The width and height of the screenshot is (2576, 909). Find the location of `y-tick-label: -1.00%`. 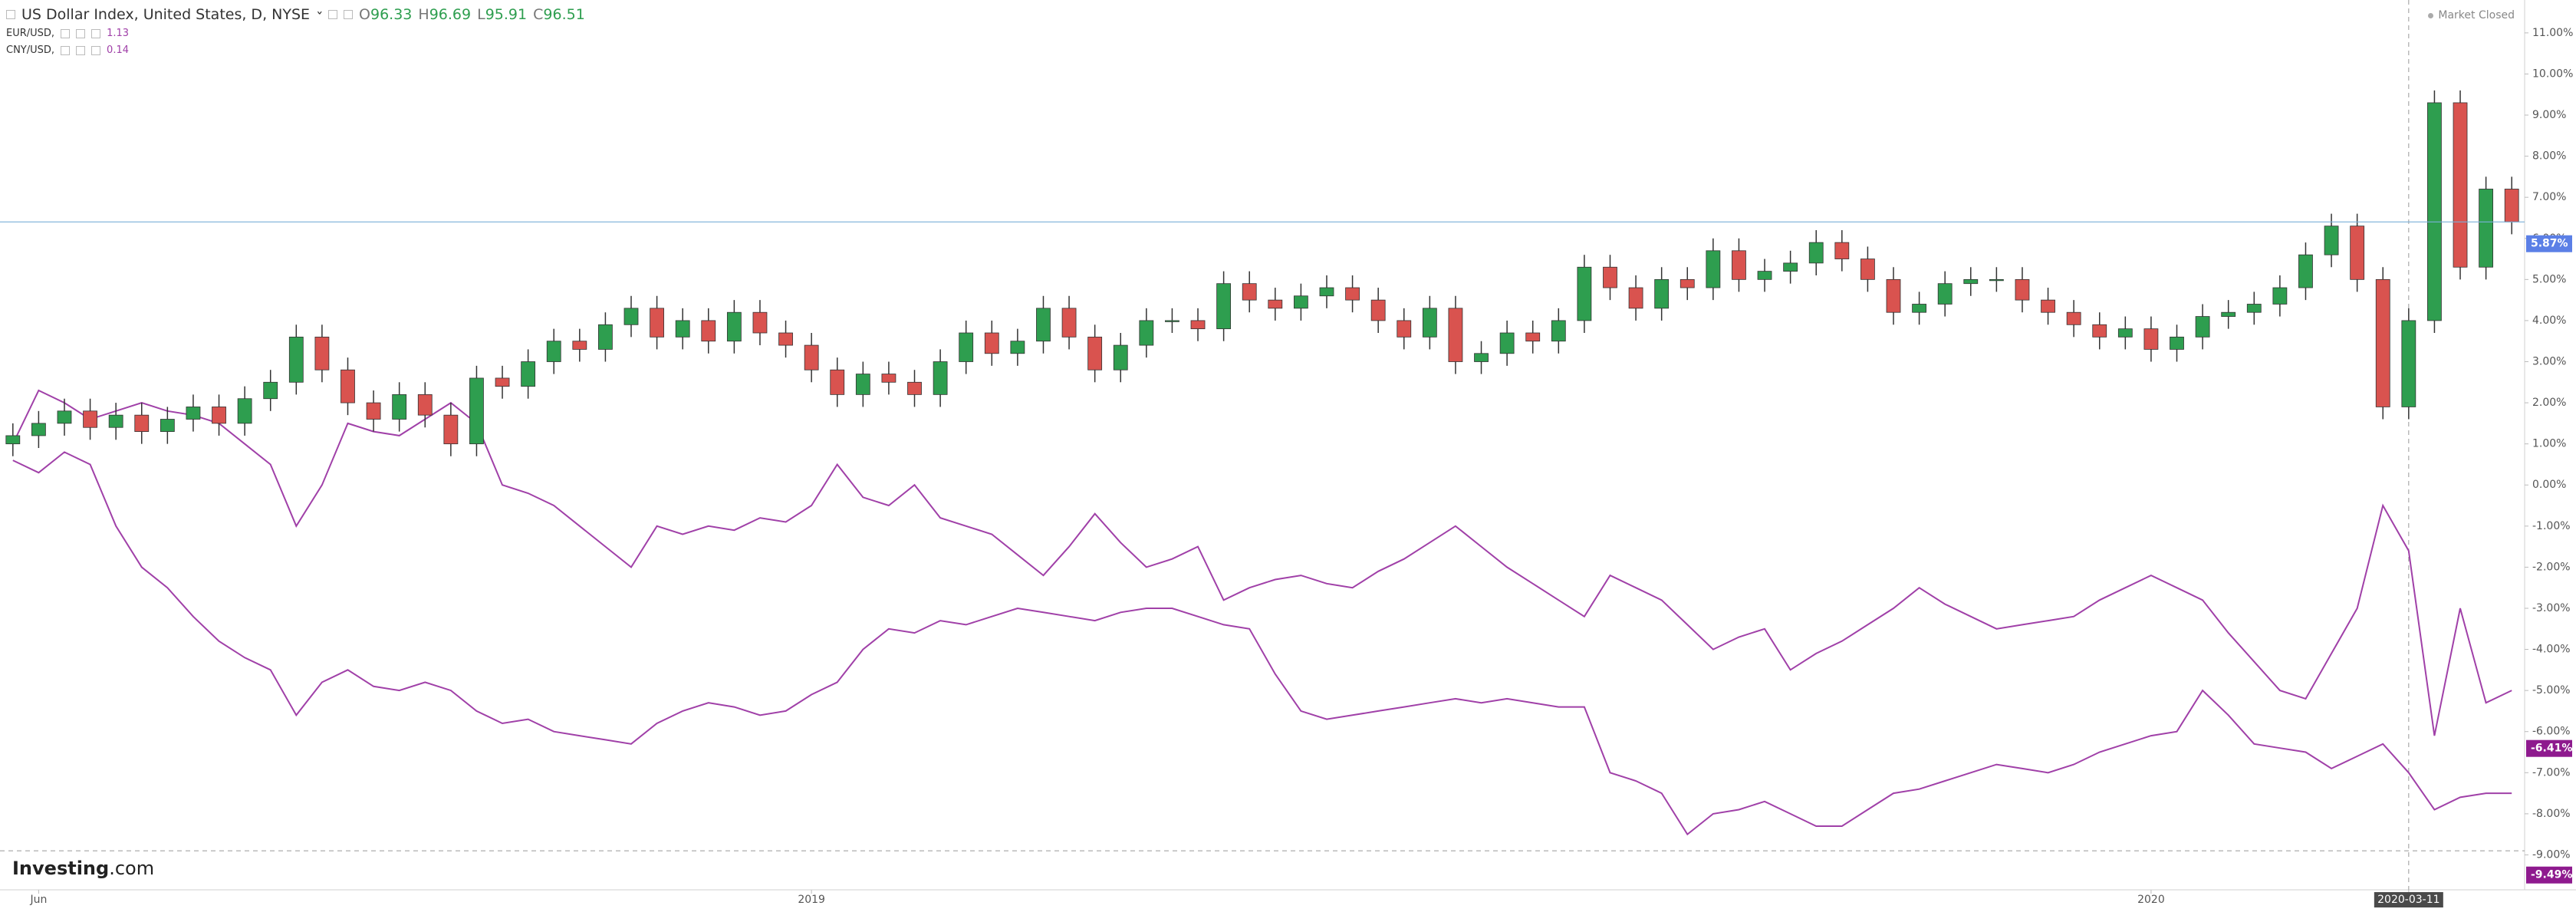

y-tick-label: -1.00% is located at coordinates (2551, 526).